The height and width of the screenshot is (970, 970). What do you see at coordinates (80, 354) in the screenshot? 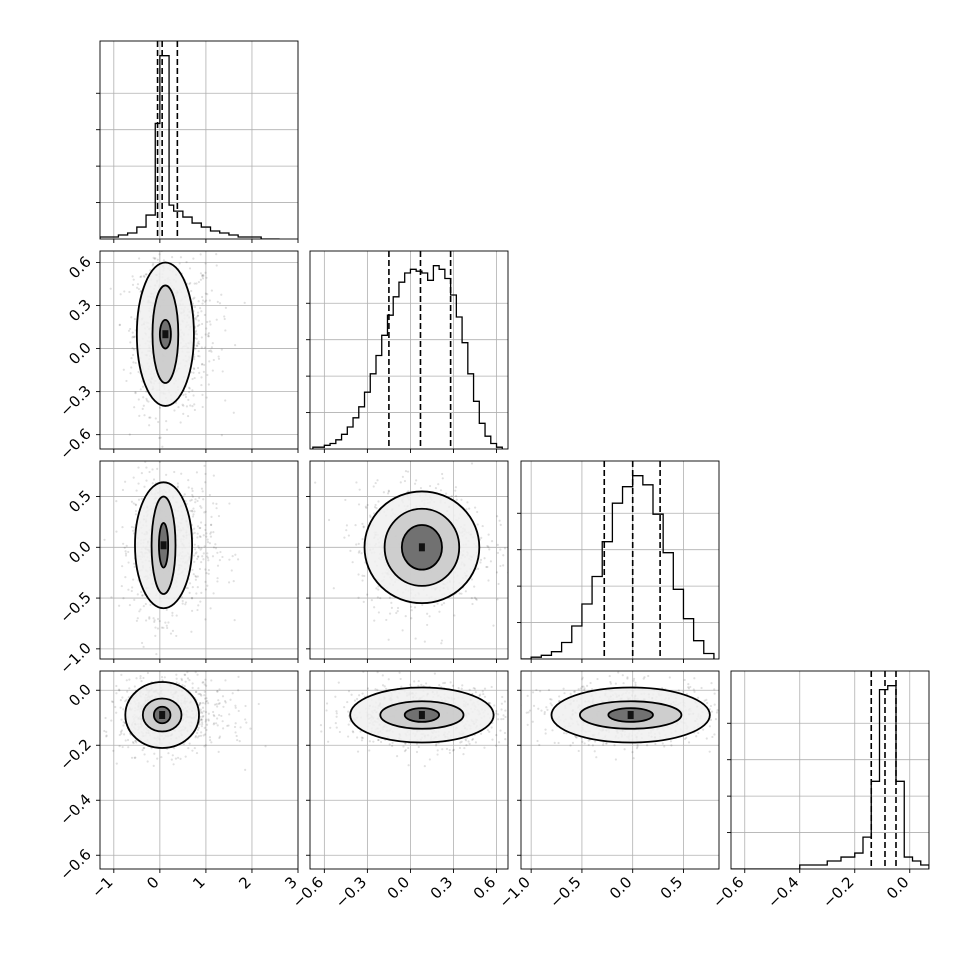
I see `y-tick-label: 0.0` at bounding box center [80, 354].